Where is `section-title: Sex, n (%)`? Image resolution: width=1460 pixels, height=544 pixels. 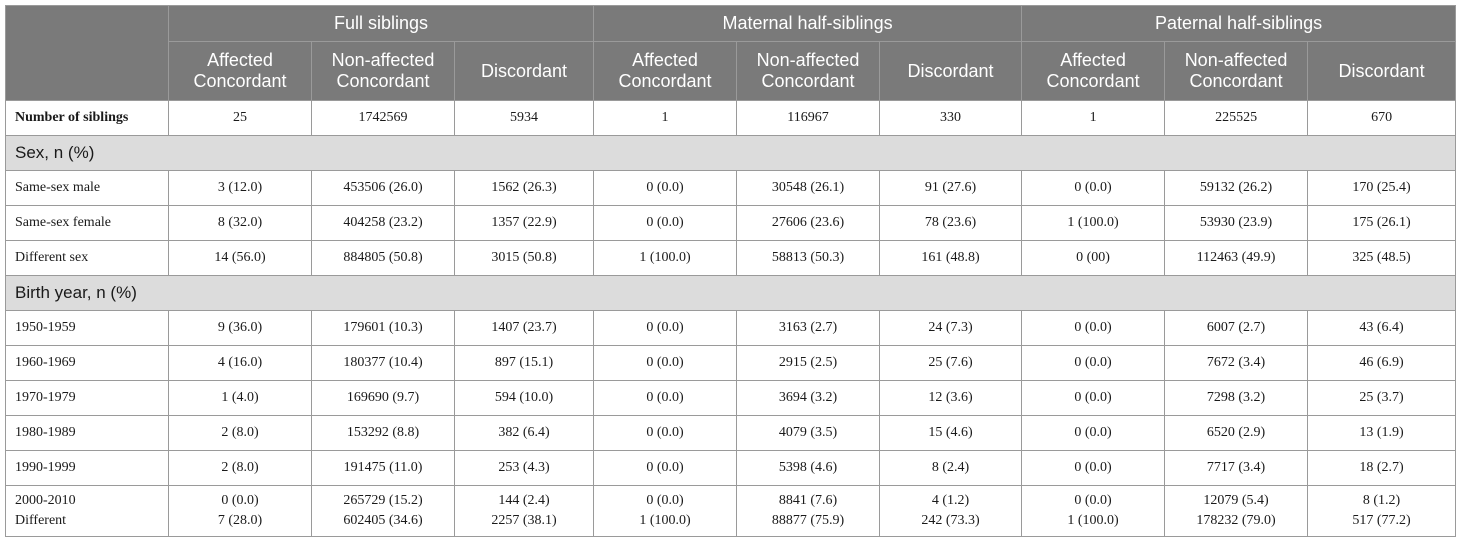 section-title: Sex, n (%) is located at coordinates (730, 153).